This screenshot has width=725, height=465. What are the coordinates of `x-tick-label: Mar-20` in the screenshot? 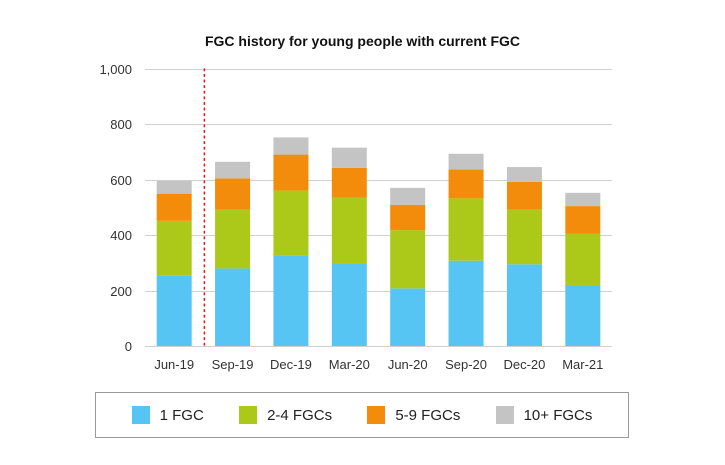 It's located at (349, 364).